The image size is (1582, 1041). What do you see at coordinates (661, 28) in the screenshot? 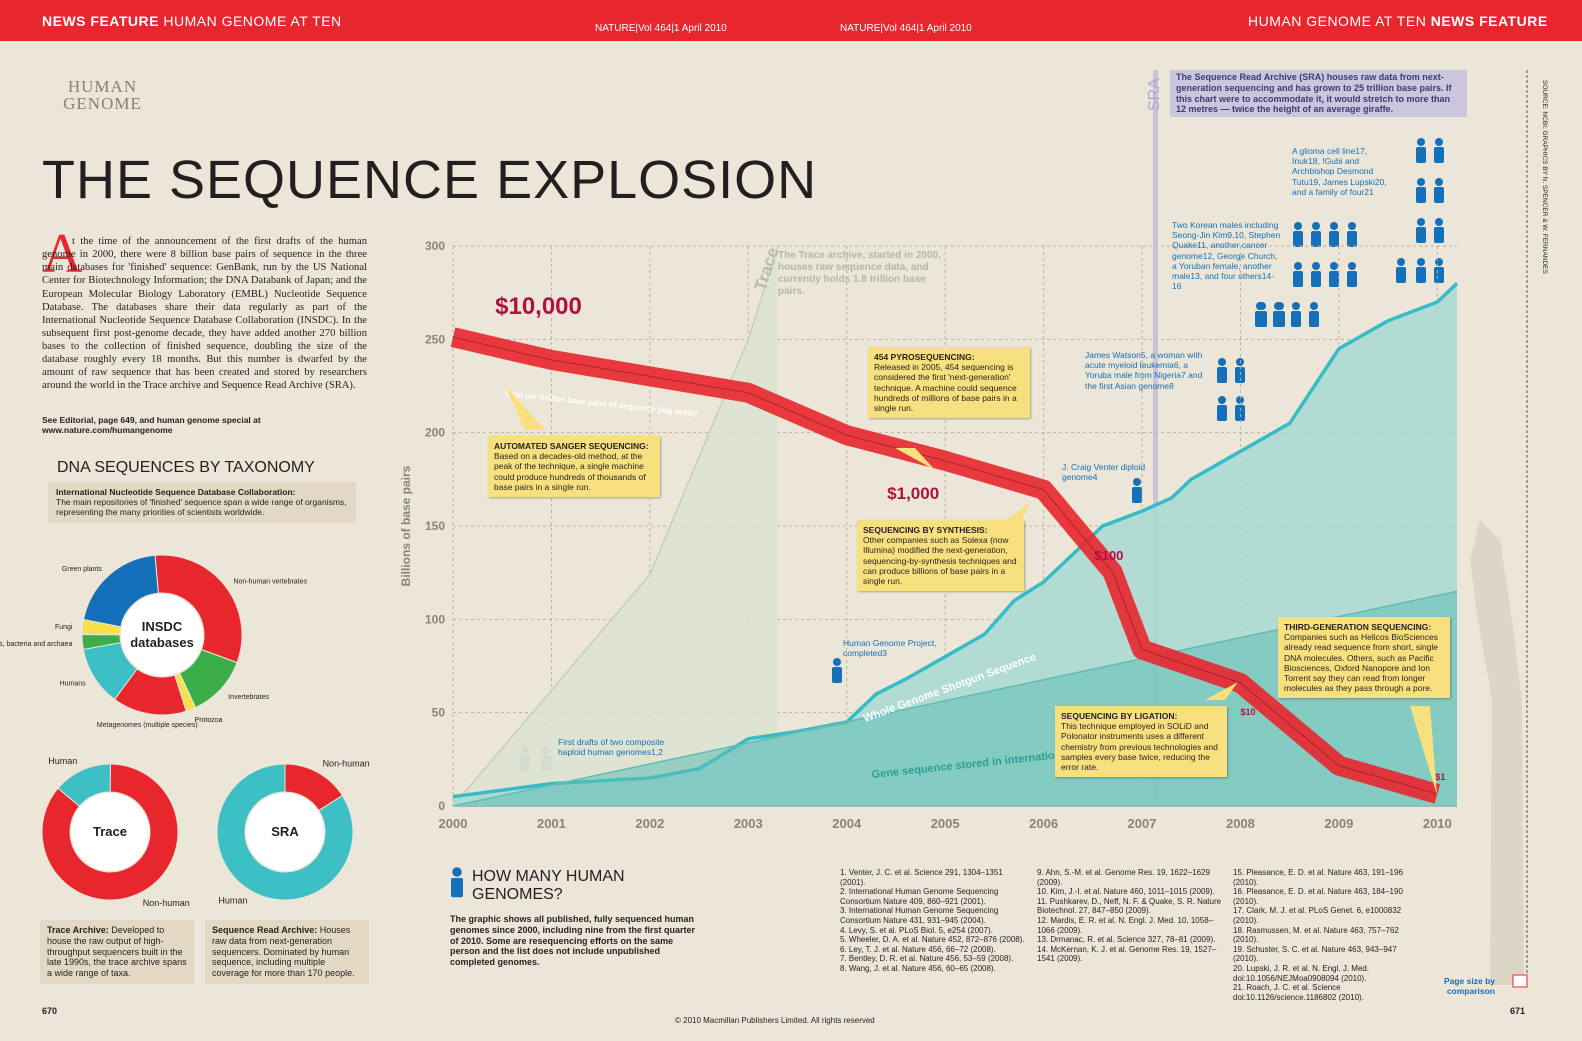
I see `header-center: NATURE|Vol 464|1 April 2010` at bounding box center [661, 28].